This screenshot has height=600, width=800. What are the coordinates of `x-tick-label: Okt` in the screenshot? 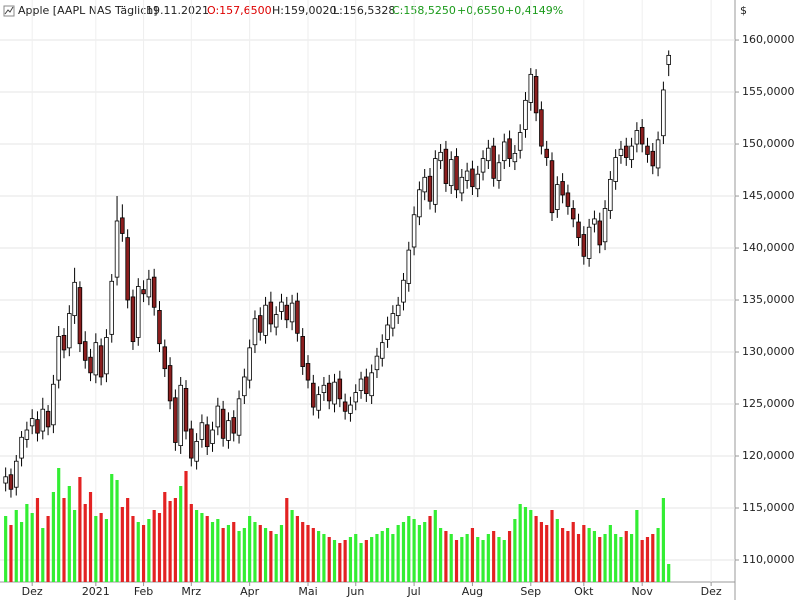 It's located at (584, 591).